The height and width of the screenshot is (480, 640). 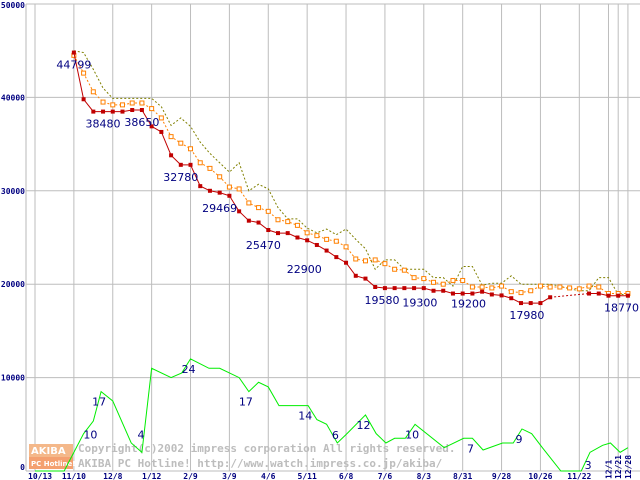 I want to click on x-tick-label: 5/11, so click(x=307, y=476).